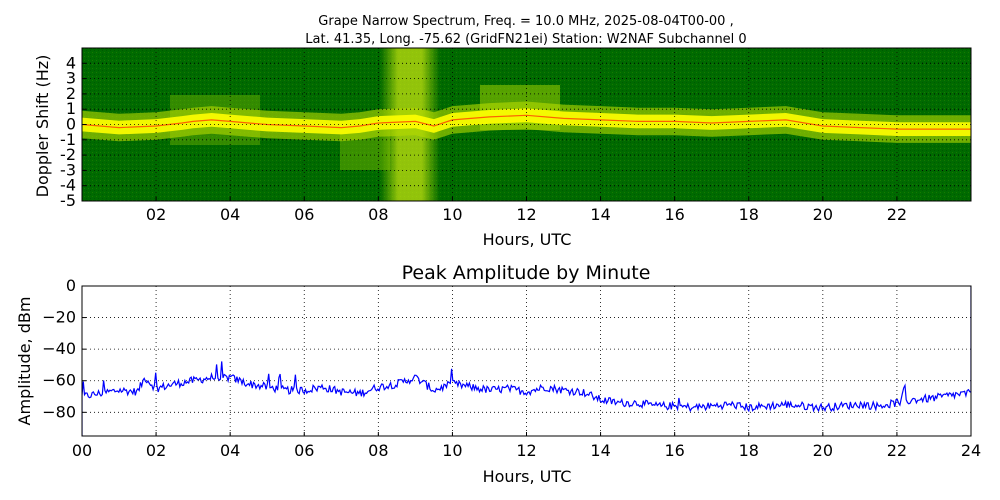  What do you see at coordinates (68, 169) in the screenshot?
I see `spectrogram-y-tick-label: -3` at bounding box center [68, 169].